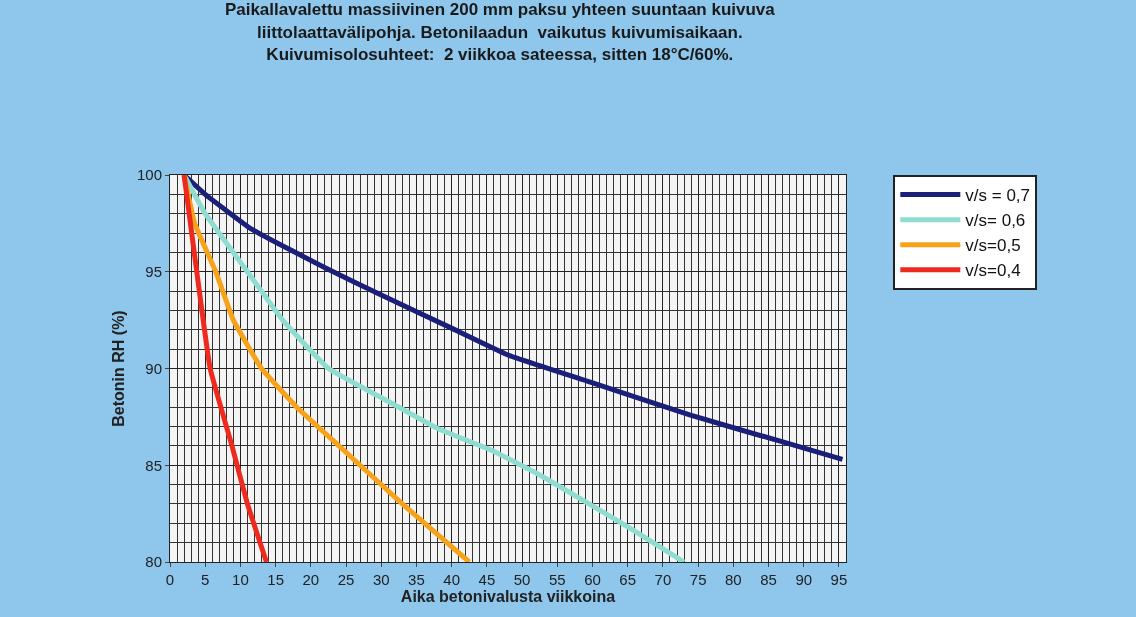  Describe the element at coordinates (628, 579) in the screenshot. I see `x-tick-label: 65` at that location.